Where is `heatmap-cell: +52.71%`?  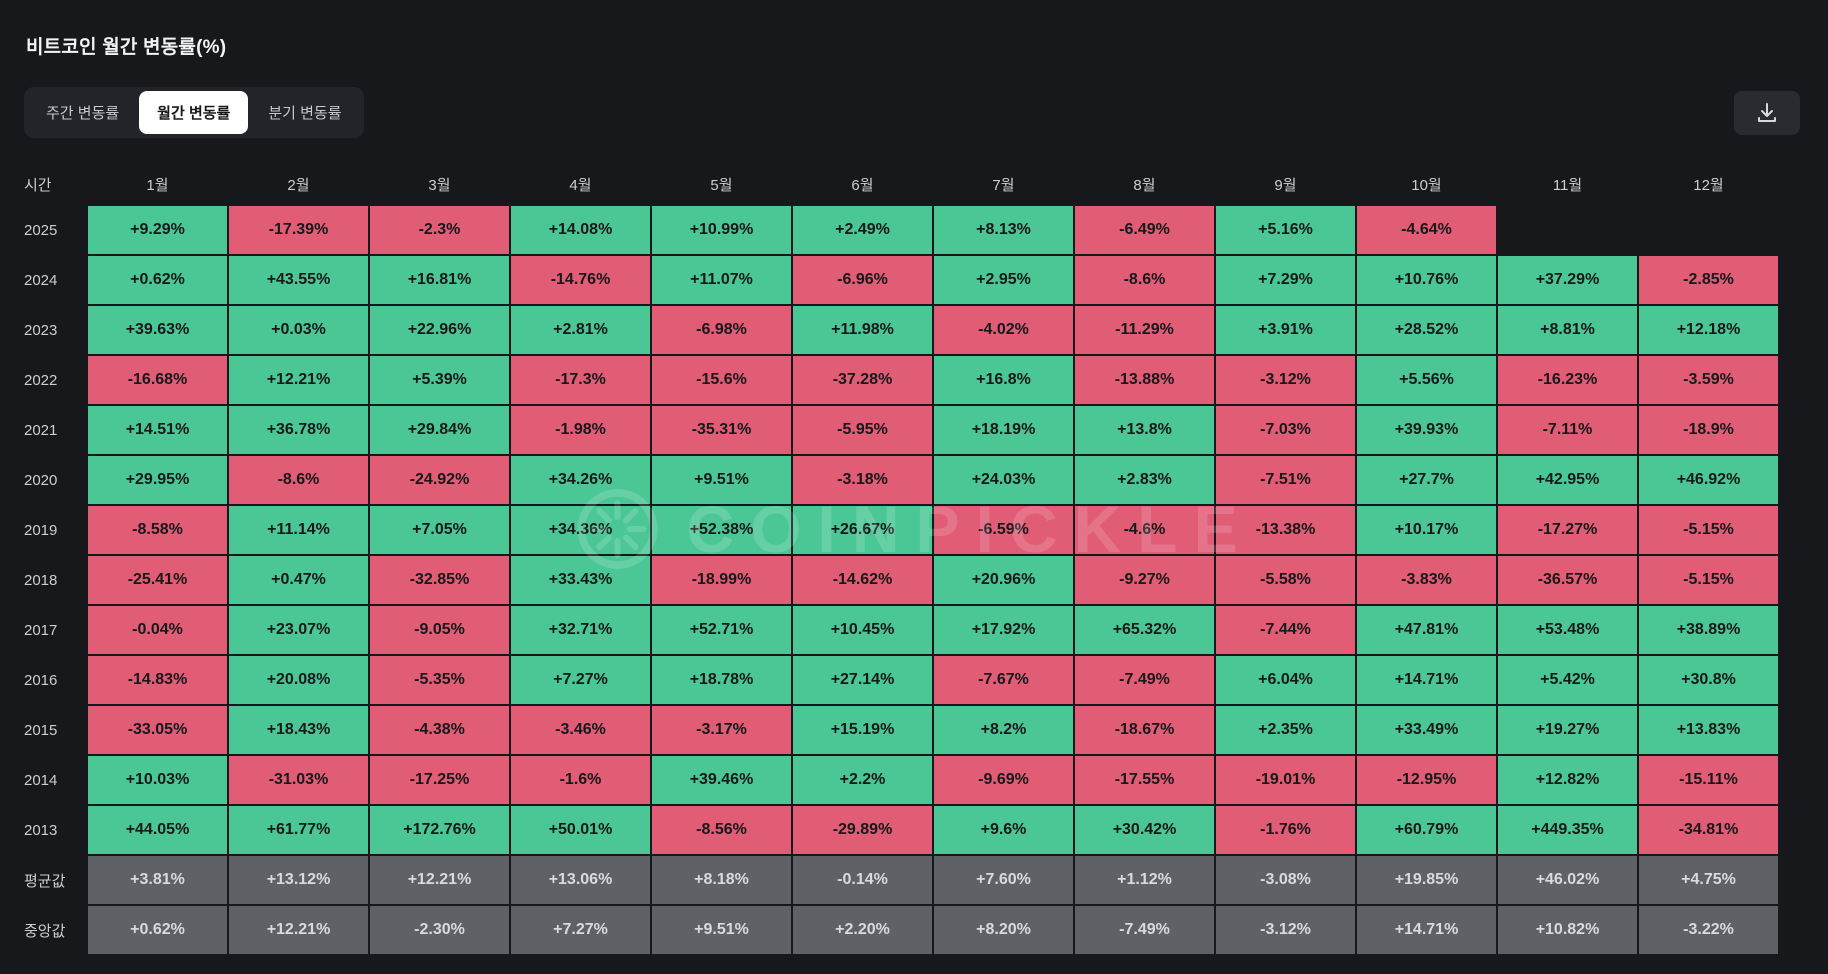
heatmap-cell: +52.71% is located at coordinates (721, 630).